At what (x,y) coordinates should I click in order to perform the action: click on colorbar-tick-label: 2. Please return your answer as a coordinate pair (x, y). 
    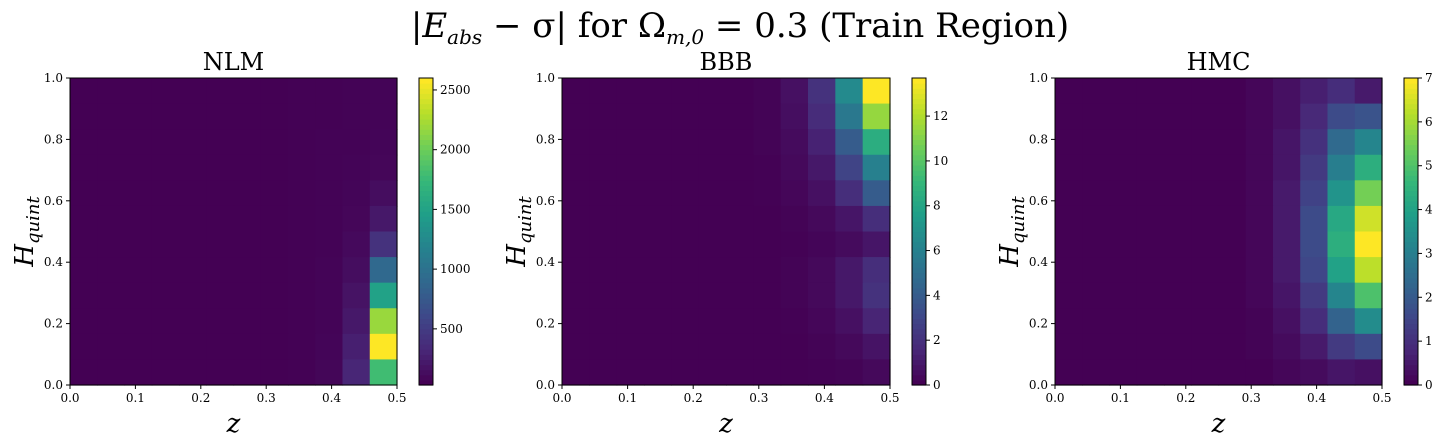
    Looking at the image, I should click on (937, 340).